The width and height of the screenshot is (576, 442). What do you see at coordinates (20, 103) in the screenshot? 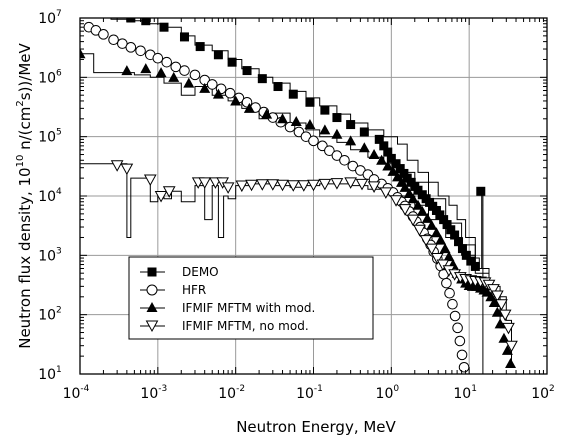
I see `y-axis-title-unit-exp: 2` at bounding box center [20, 103].